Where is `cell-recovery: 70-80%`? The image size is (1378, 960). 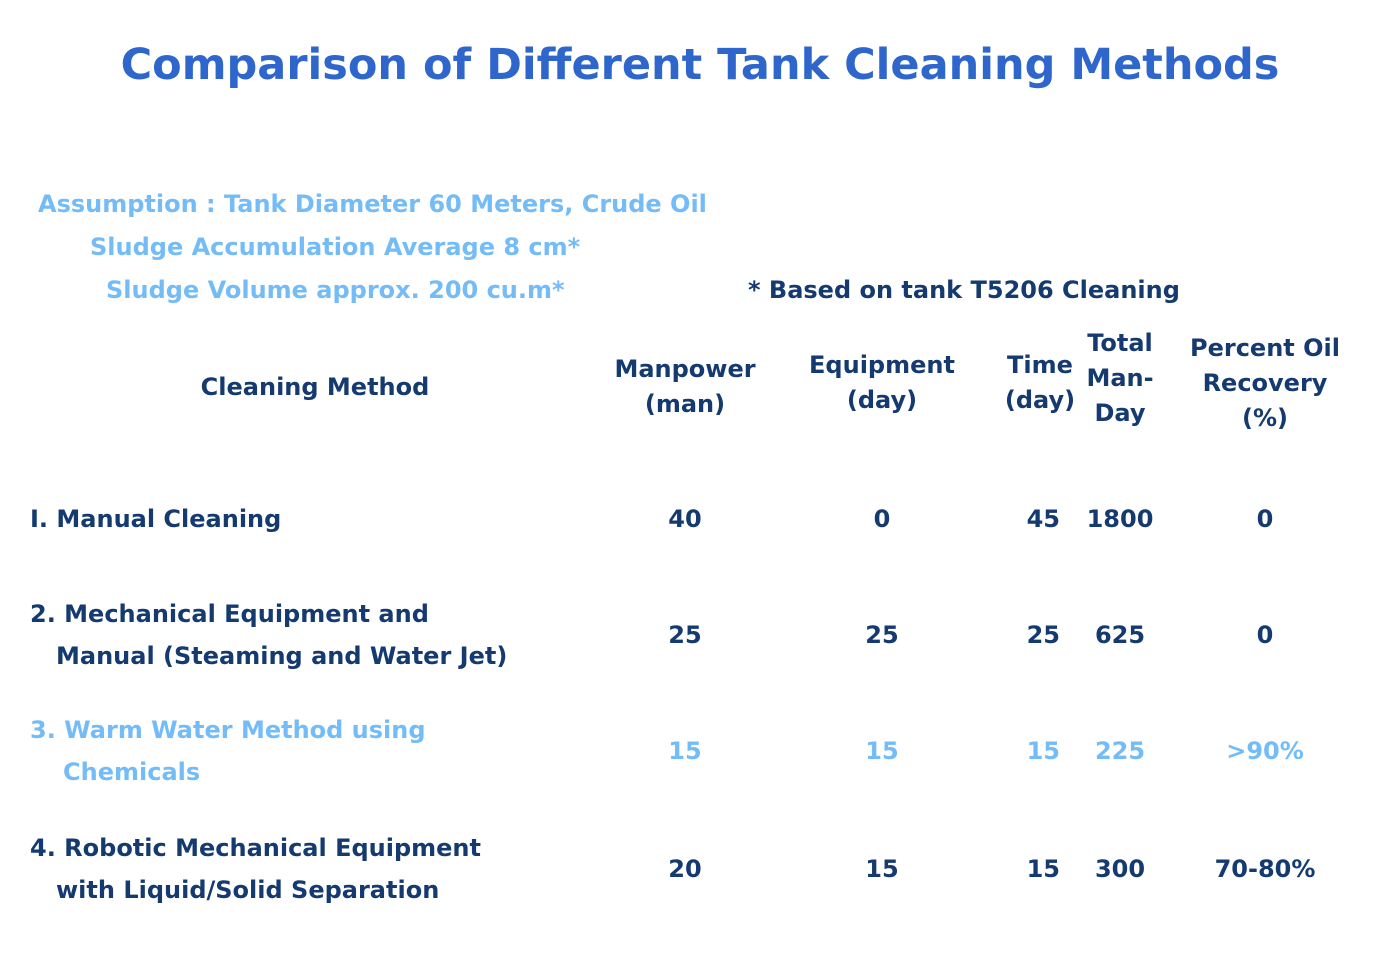 cell-recovery: 70-80% is located at coordinates (1265, 869).